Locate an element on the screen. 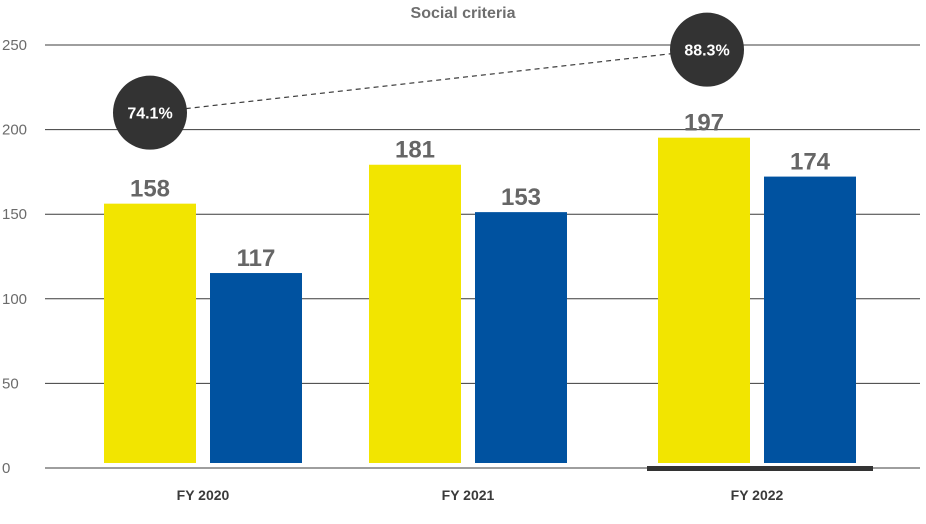  highlight-layer is located at coordinates (760, 468).